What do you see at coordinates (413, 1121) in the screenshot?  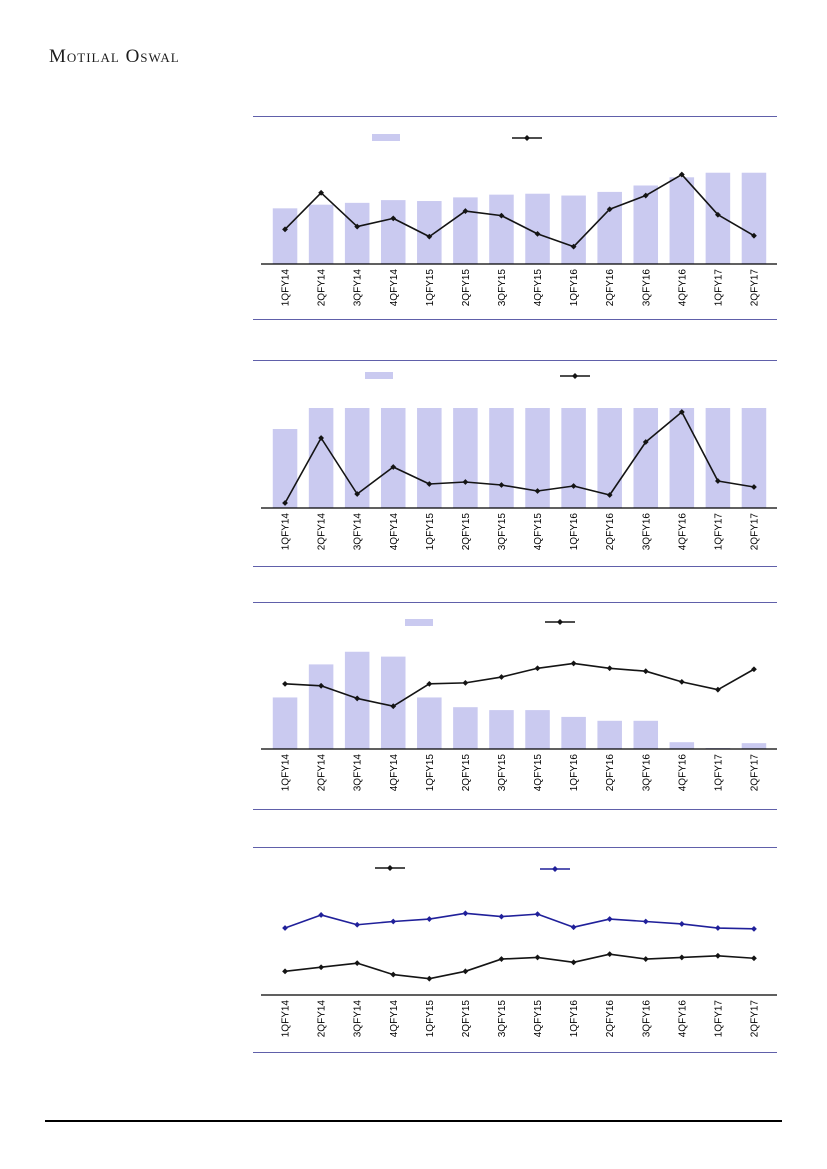 I see `footer-divider-rule` at bounding box center [413, 1121].